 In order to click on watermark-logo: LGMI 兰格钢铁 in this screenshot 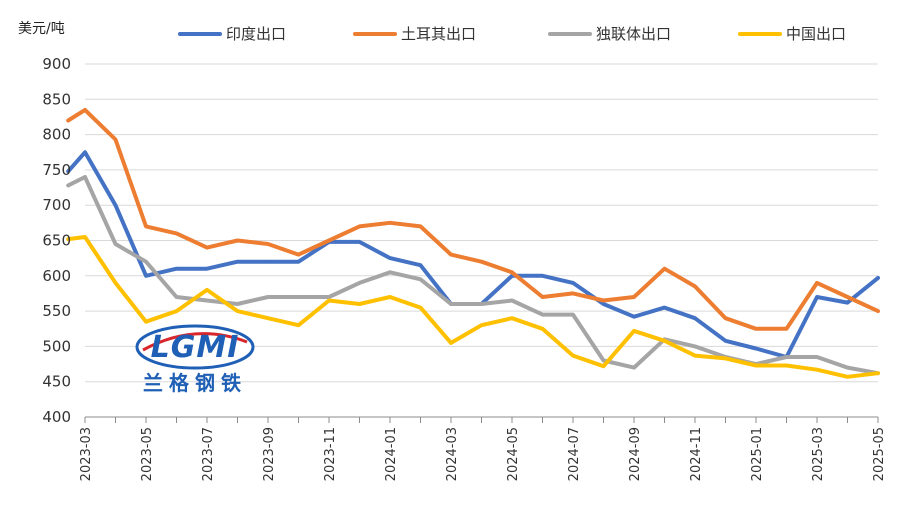, I will do `click(195, 359)`.